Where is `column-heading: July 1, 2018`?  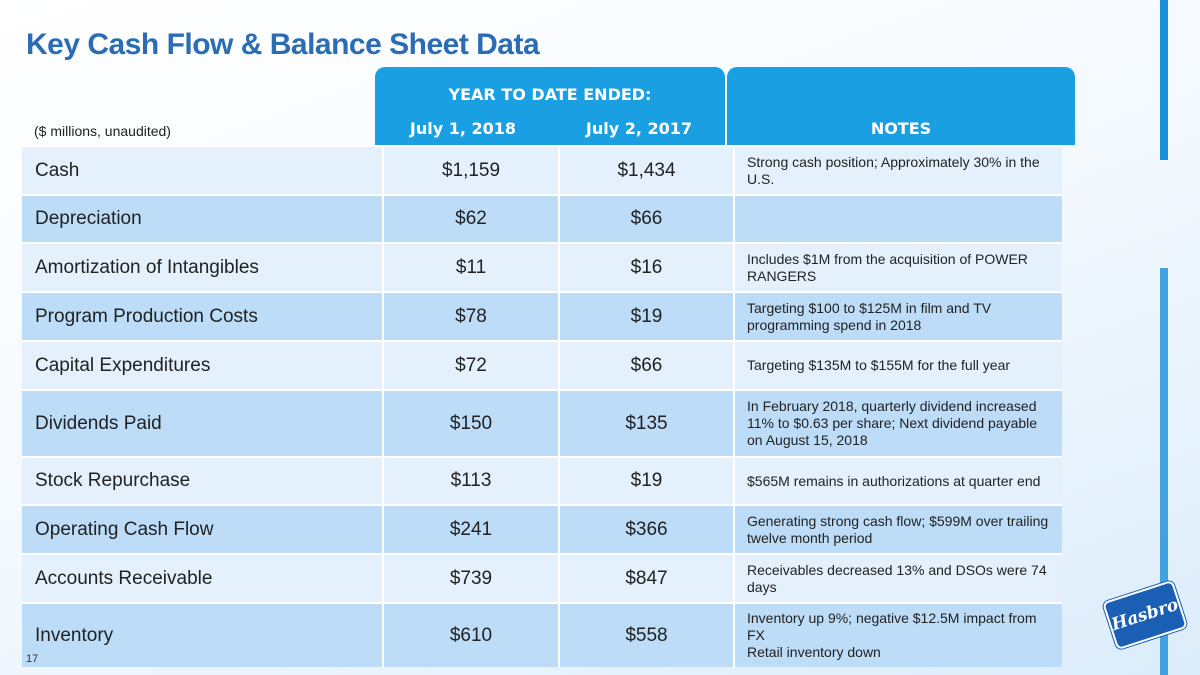 column-heading: July 1, 2018 is located at coordinates (463, 128).